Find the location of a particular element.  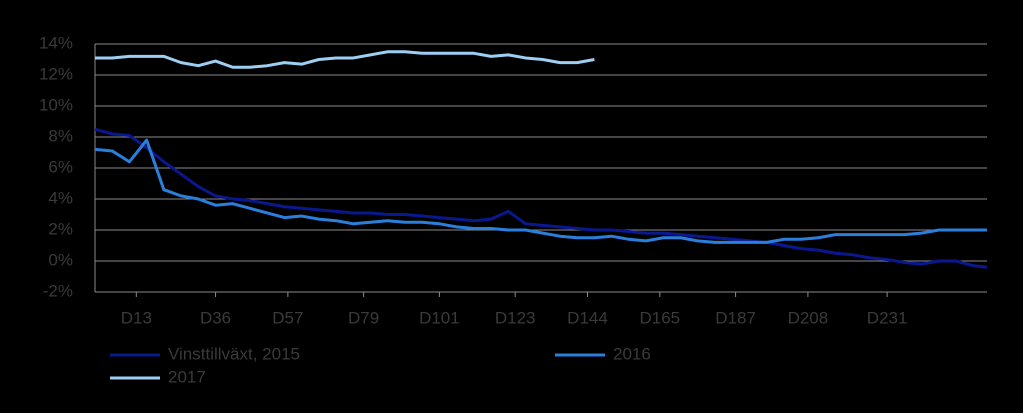

y-tick-label: 6% is located at coordinates (60, 166).